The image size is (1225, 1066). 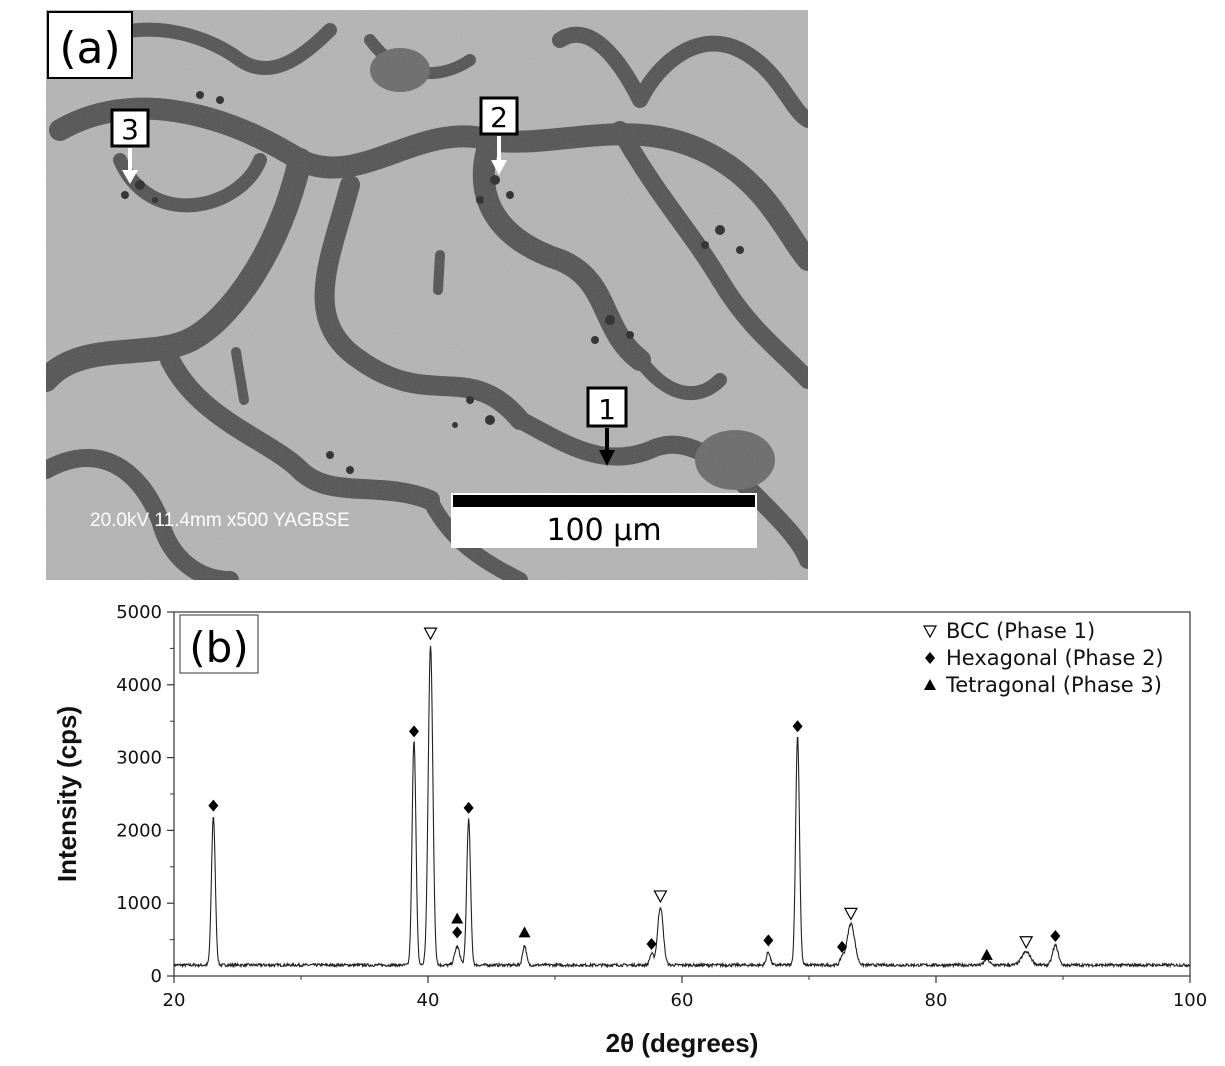 What do you see at coordinates (499, 135) in the screenshot?
I see `marker-2: 2` at bounding box center [499, 135].